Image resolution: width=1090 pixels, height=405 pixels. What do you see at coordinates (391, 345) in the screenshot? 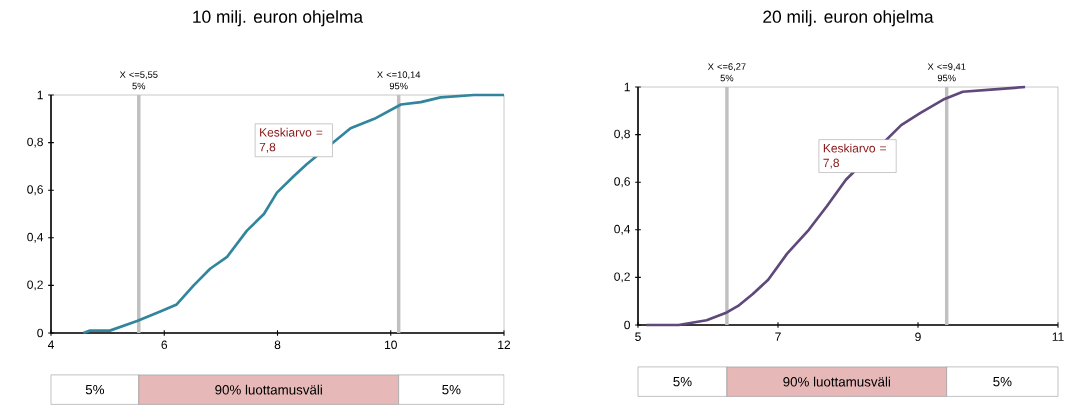
I see `x-tick-label: 10` at bounding box center [391, 345].